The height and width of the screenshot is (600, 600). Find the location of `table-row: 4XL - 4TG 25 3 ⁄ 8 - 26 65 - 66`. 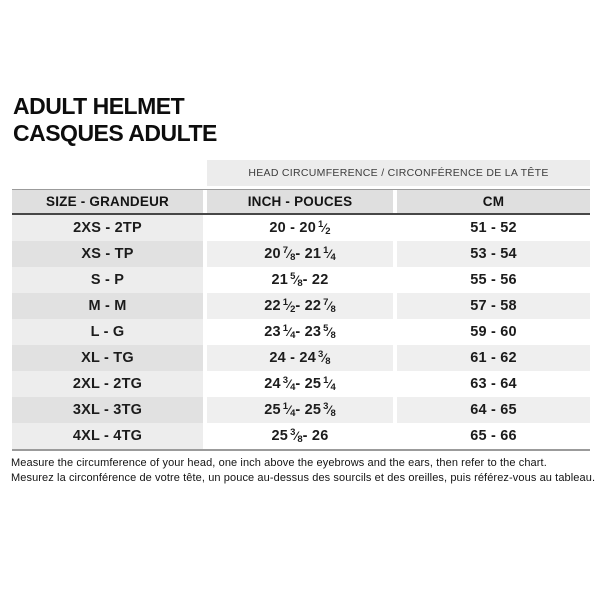

table-row: 4XL - 4TG 25 3 ⁄ 8 - 26 65 - 66 is located at coordinates (301, 436).